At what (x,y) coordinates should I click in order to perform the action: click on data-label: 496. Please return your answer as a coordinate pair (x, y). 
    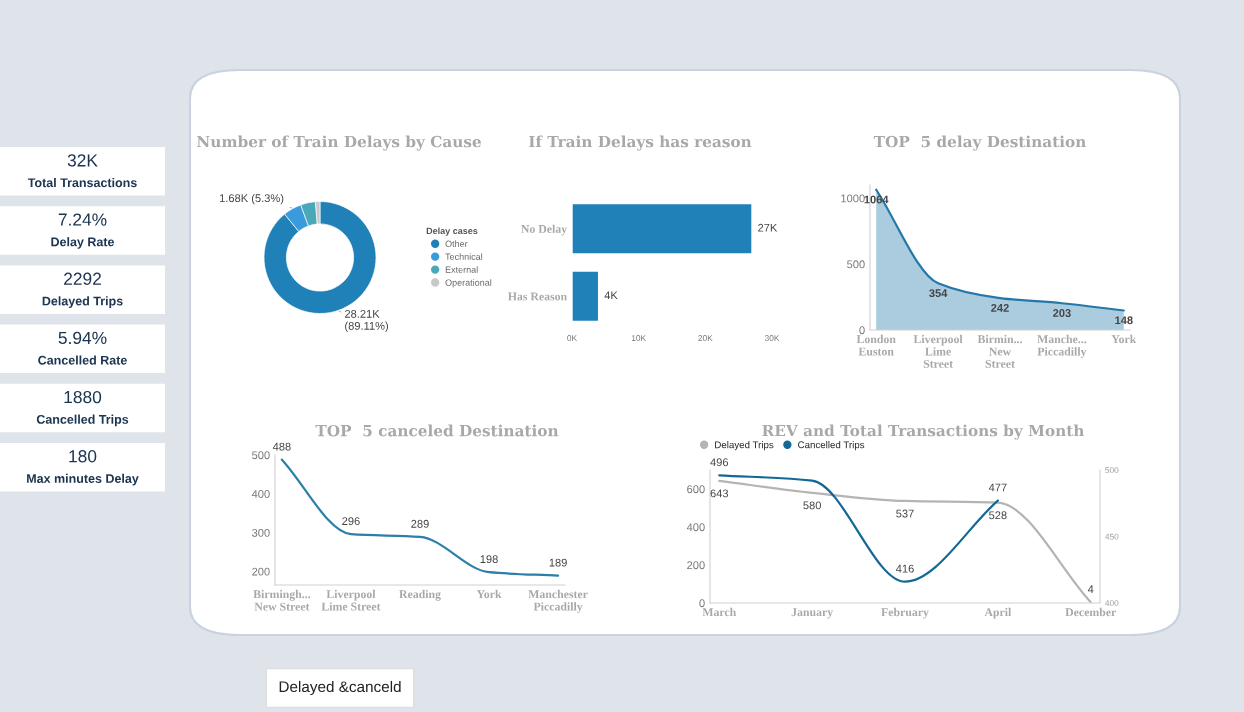
    Looking at the image, I should click on (719, 462).